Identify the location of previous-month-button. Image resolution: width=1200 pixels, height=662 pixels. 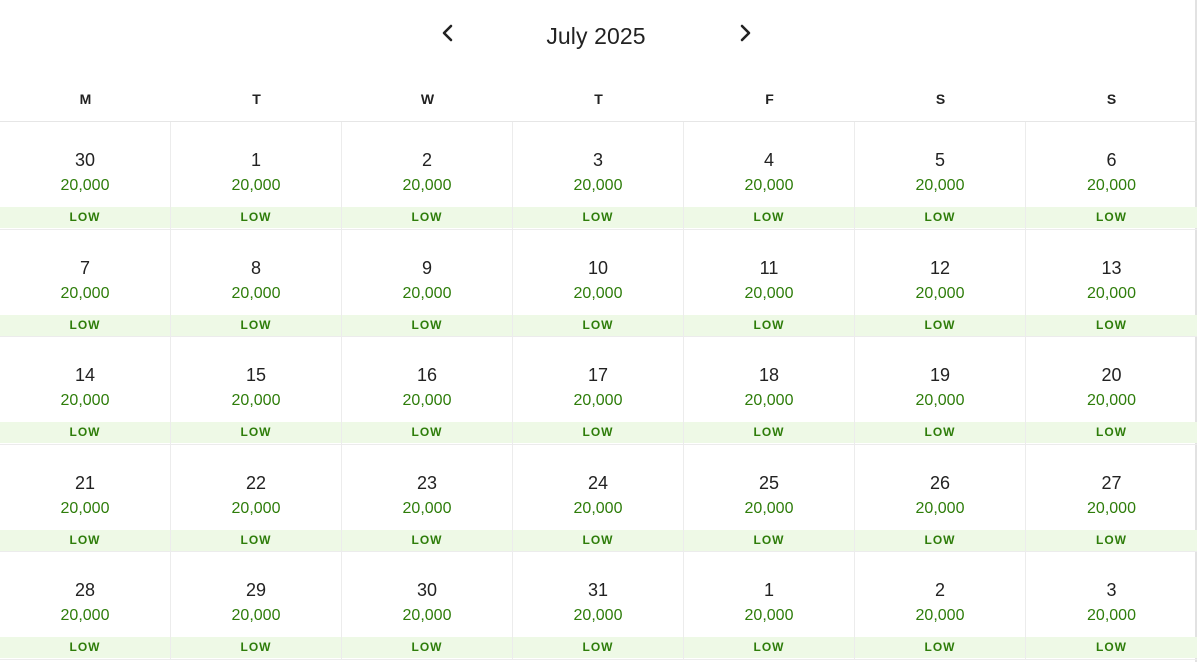
(448, 33).